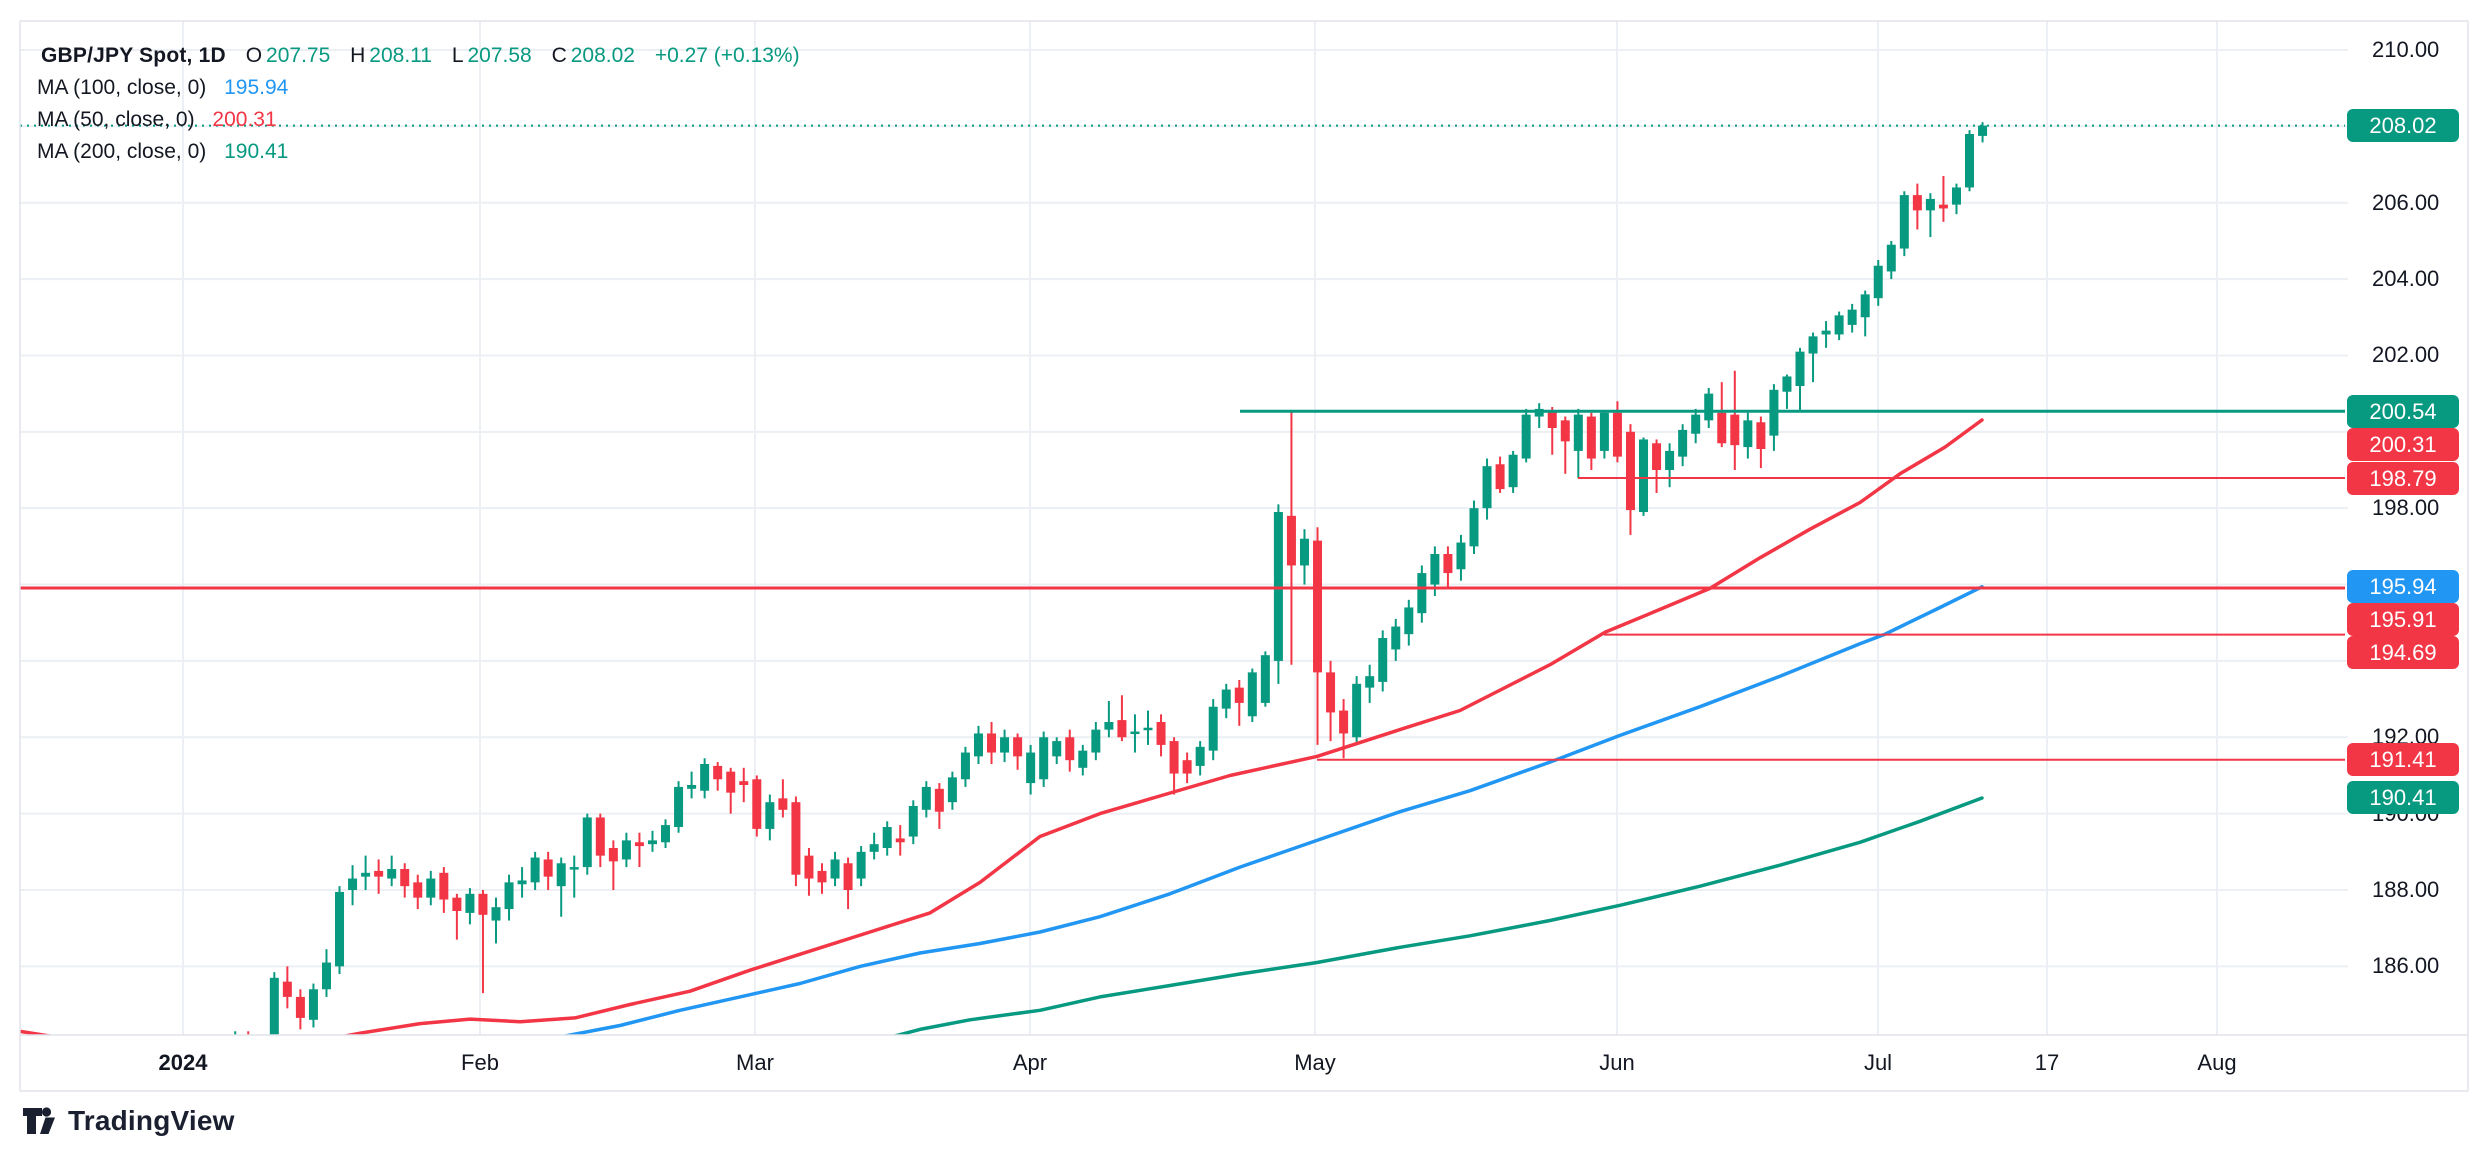  Describe the element at coordinates (418, 120) in the screenshot. I see `ma50-row: MA (50, close, 0) 200.31` at that location.